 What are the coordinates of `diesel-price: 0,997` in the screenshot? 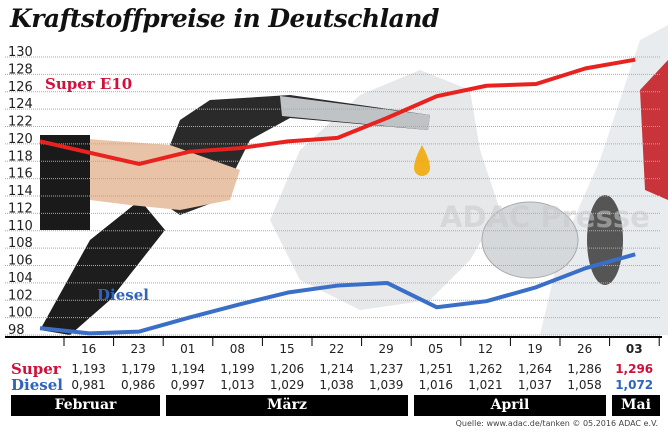 It's located at (188, 385).